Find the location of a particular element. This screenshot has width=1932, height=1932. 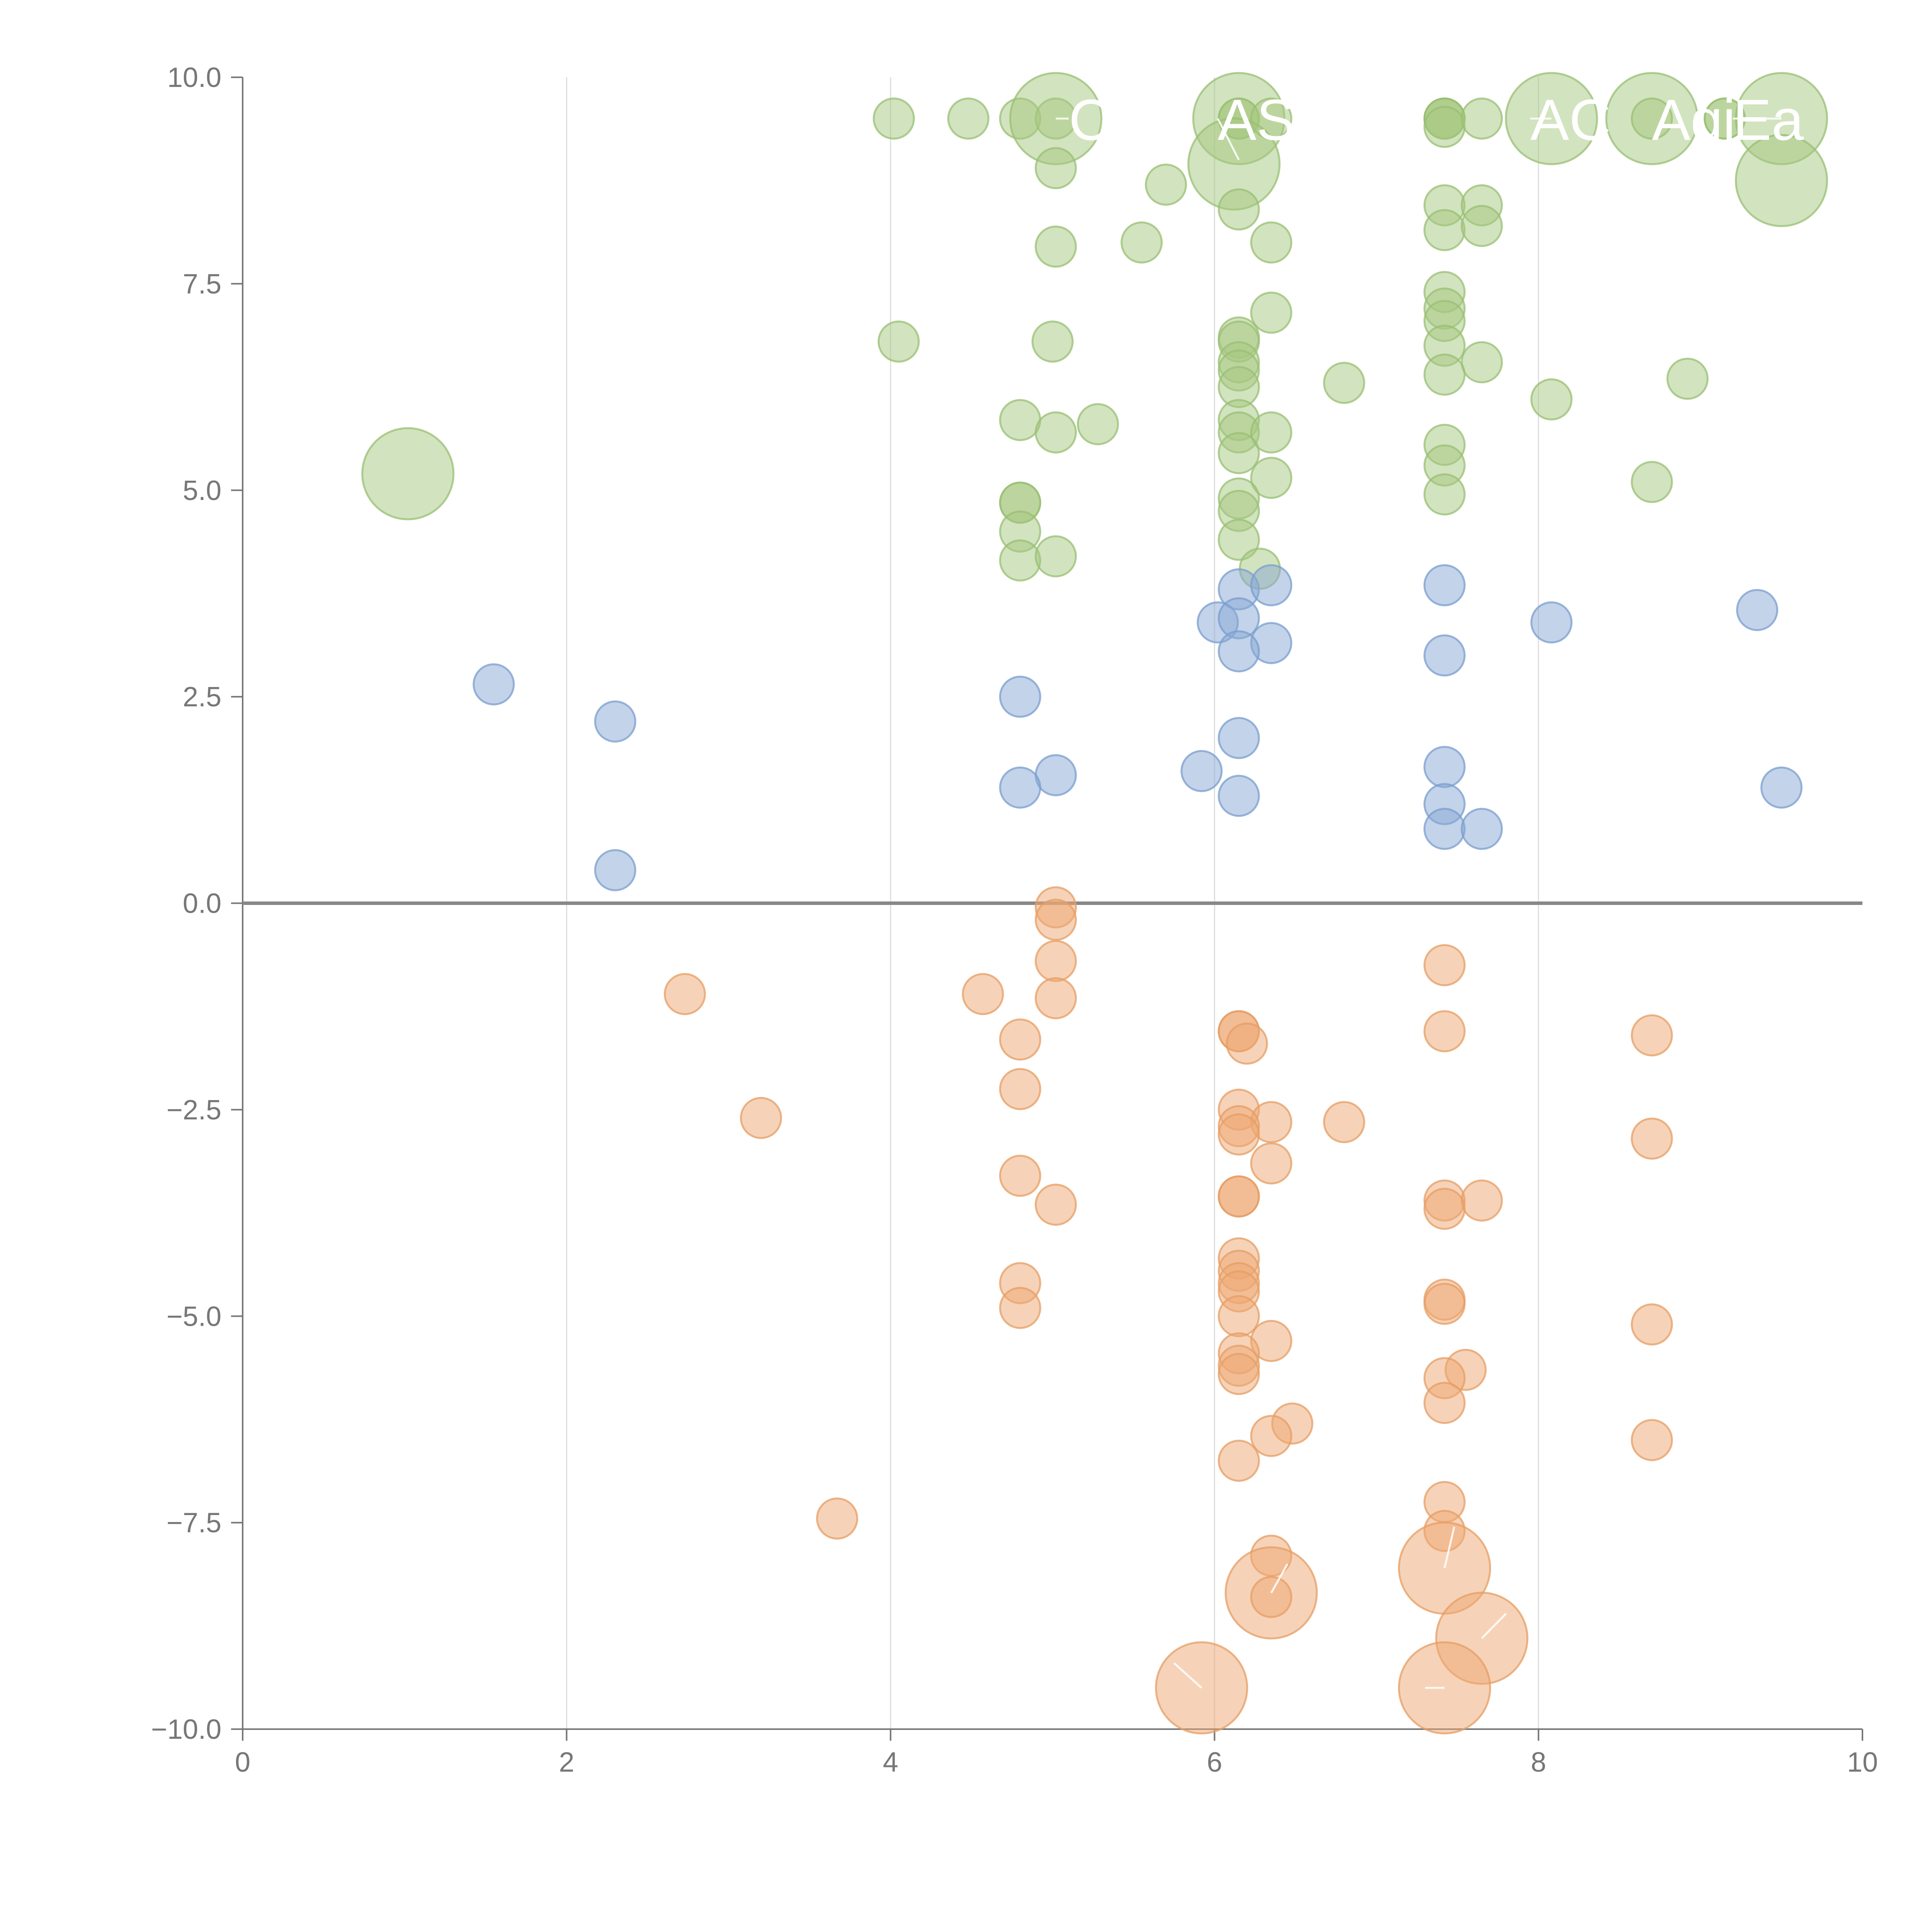

annotation-label: Ea is located at coordinates (1769, 120).